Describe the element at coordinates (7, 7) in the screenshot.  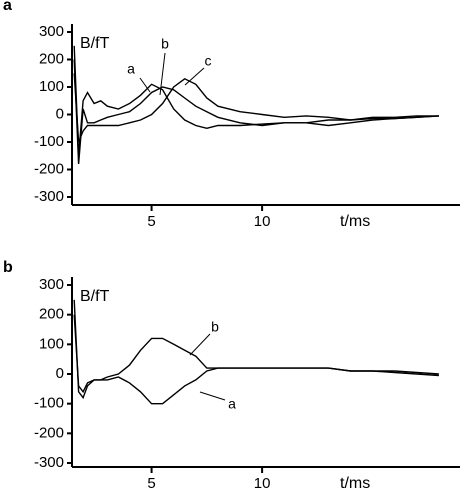
I see `panel-label: a` at that location.